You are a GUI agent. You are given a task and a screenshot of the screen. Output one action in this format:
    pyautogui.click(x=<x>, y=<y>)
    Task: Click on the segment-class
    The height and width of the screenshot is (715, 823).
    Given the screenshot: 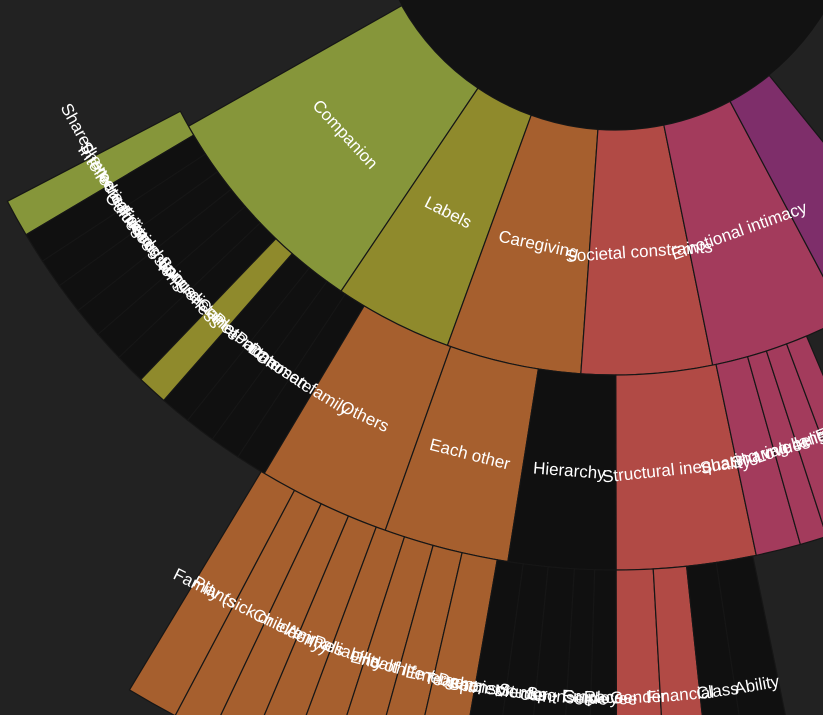 What is the action you would take?
    pyautogui.click(x=719, y=638)
    